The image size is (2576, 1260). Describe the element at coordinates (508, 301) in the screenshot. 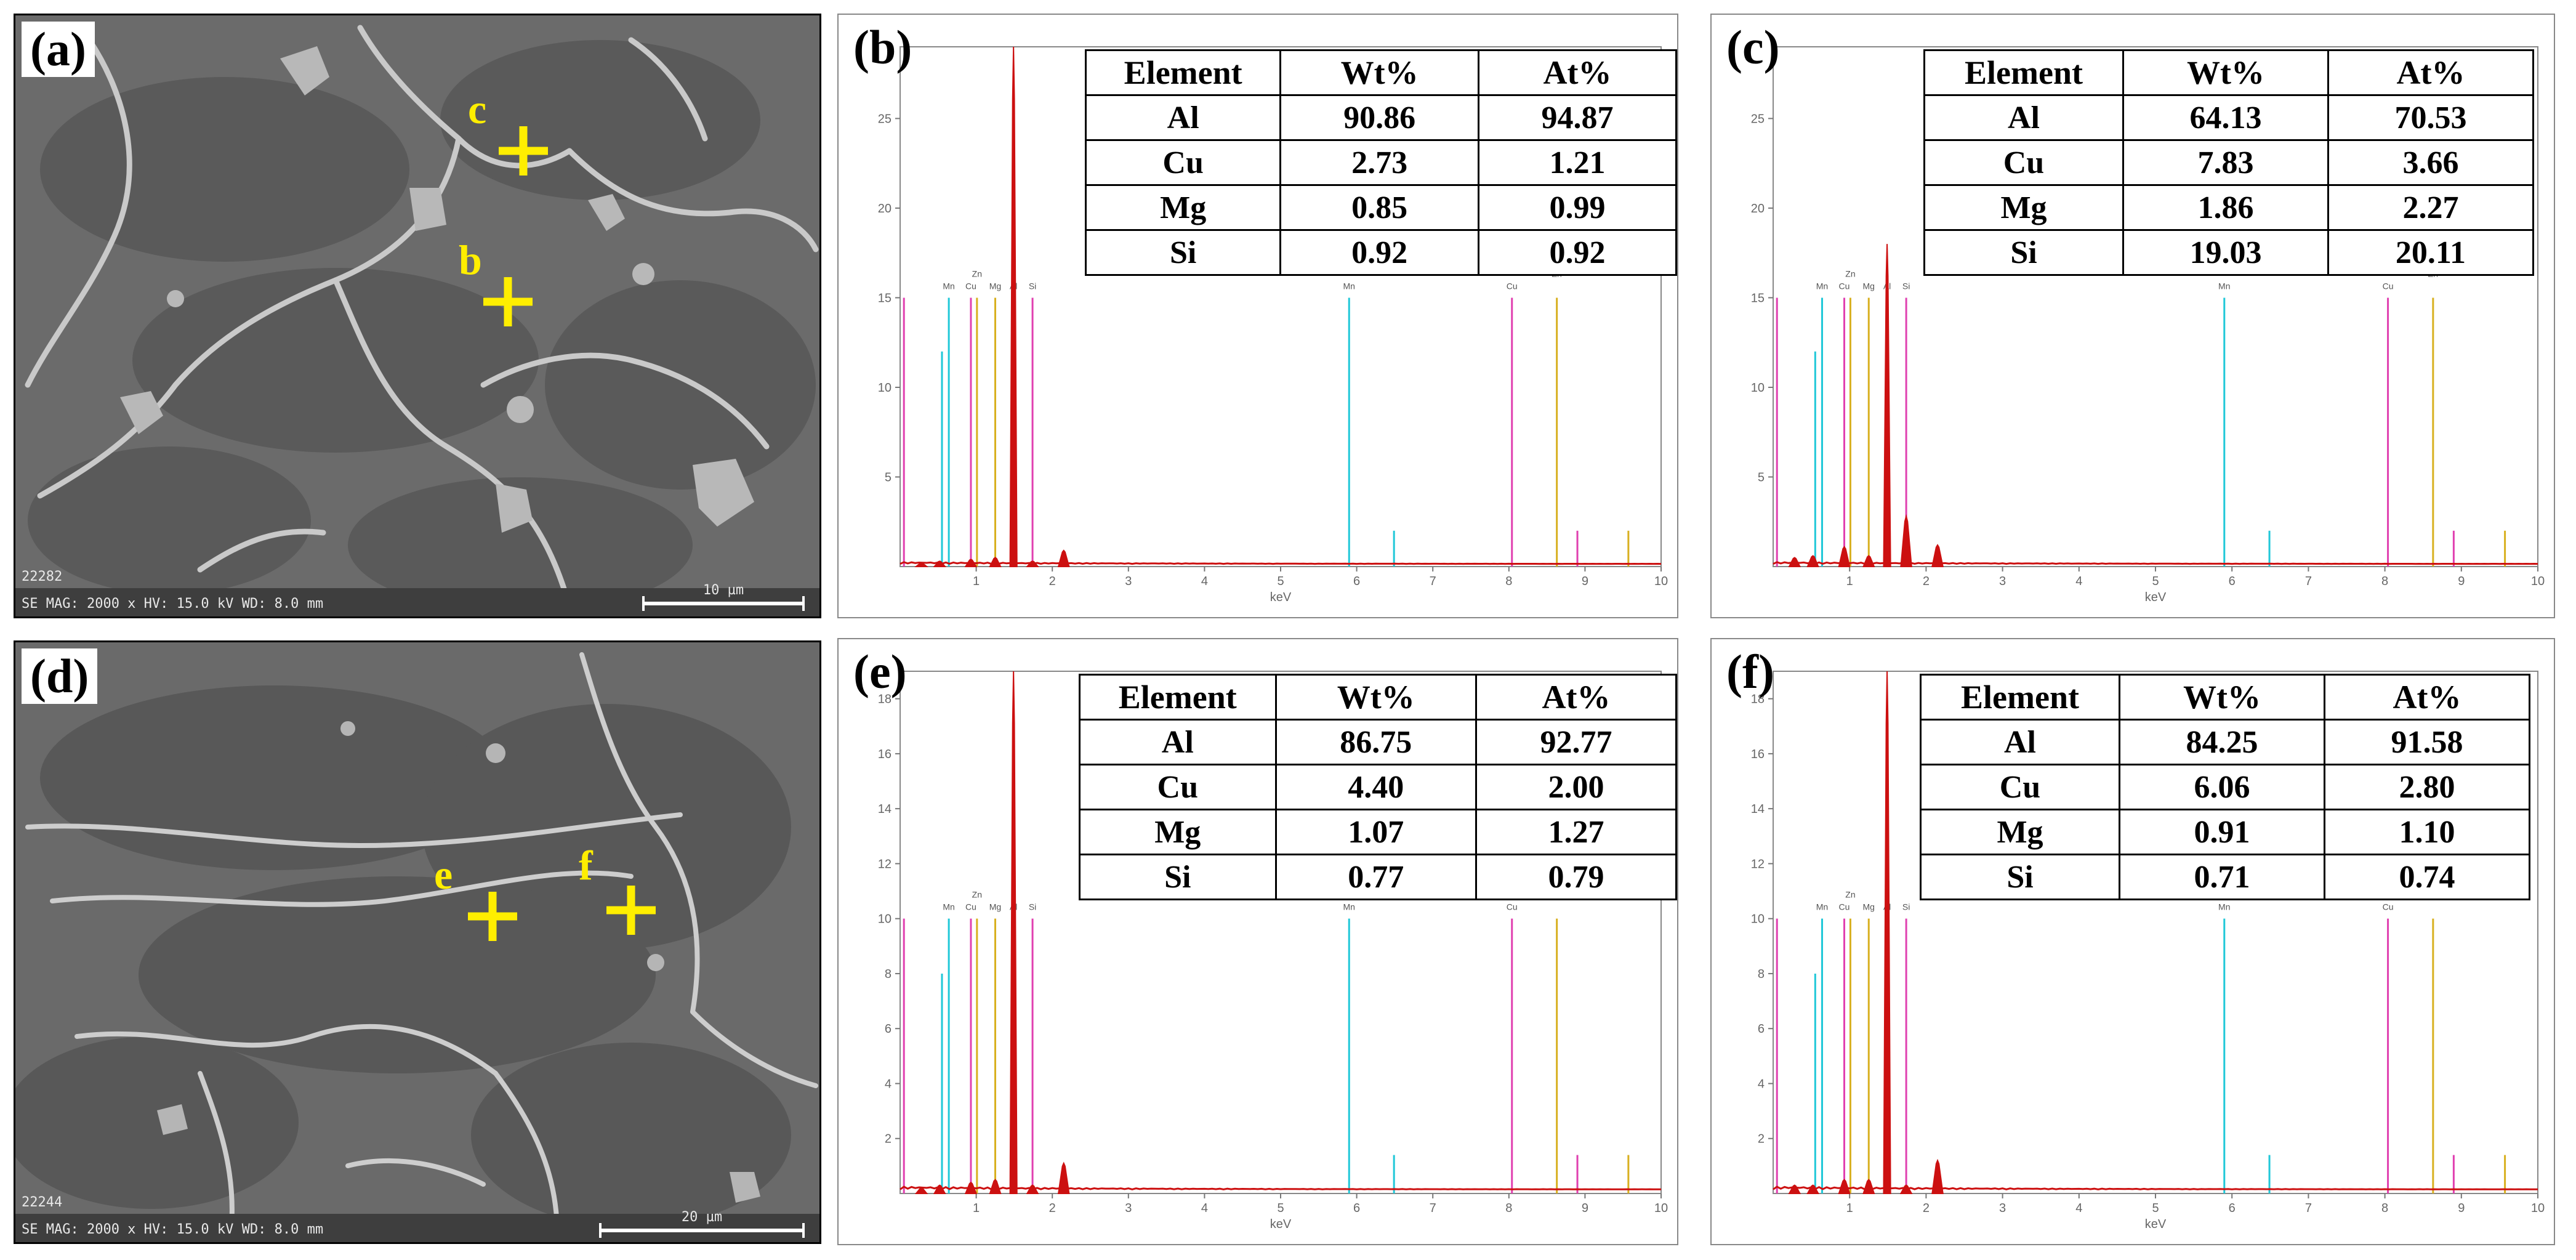

I see `marker-cross-b` at that location.